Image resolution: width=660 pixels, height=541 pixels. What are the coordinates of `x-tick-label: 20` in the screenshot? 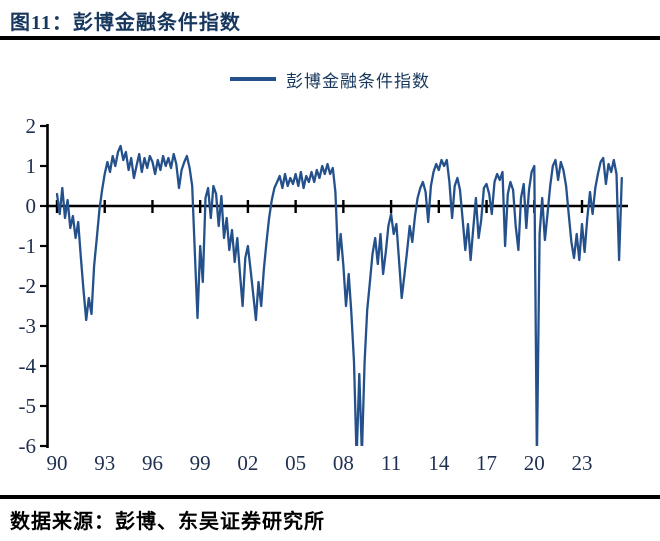 It's located at (534, 463).